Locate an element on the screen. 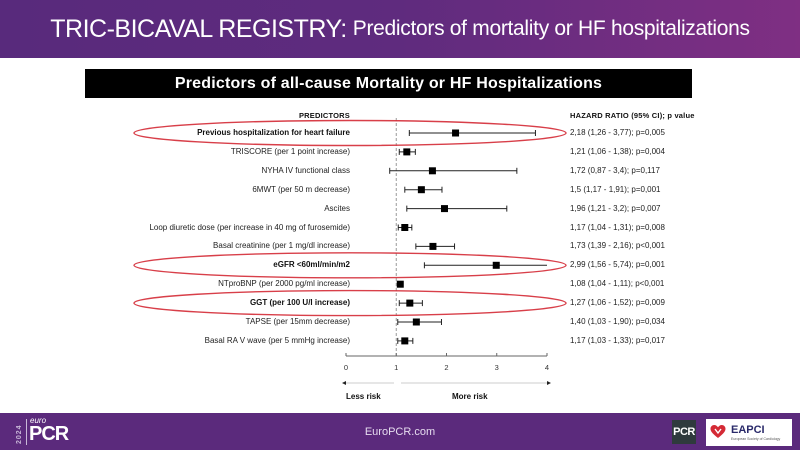  predictor-label: Basal RA V wave (per 5 mmHg increase) is located at coordinates (277, 340).